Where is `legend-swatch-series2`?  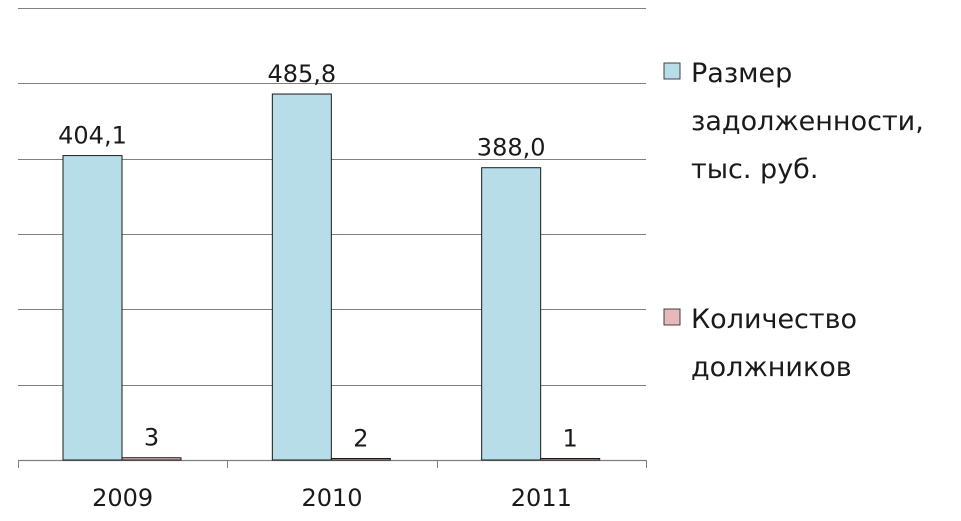
legend-swatch-series2 is located at coordinates (672, 317).